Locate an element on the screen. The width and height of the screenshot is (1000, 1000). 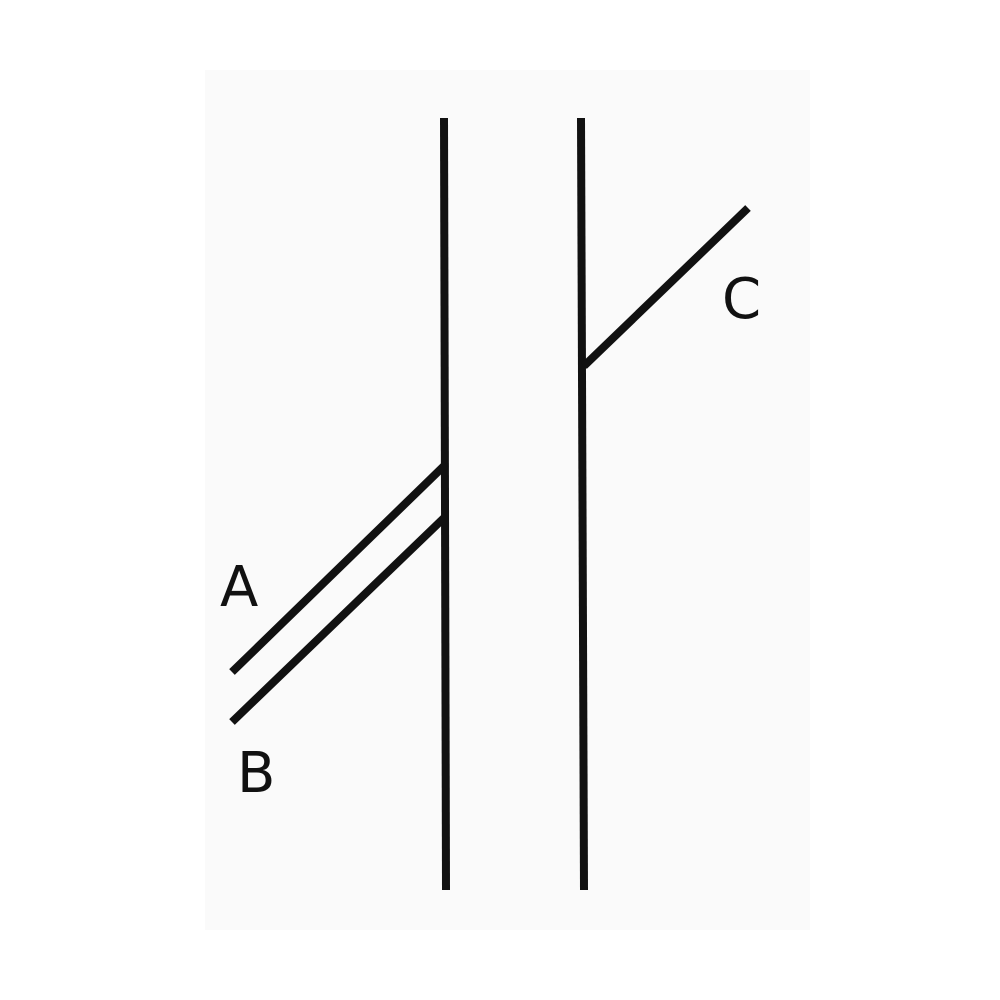
line-c is located at coordinates (666, 287).